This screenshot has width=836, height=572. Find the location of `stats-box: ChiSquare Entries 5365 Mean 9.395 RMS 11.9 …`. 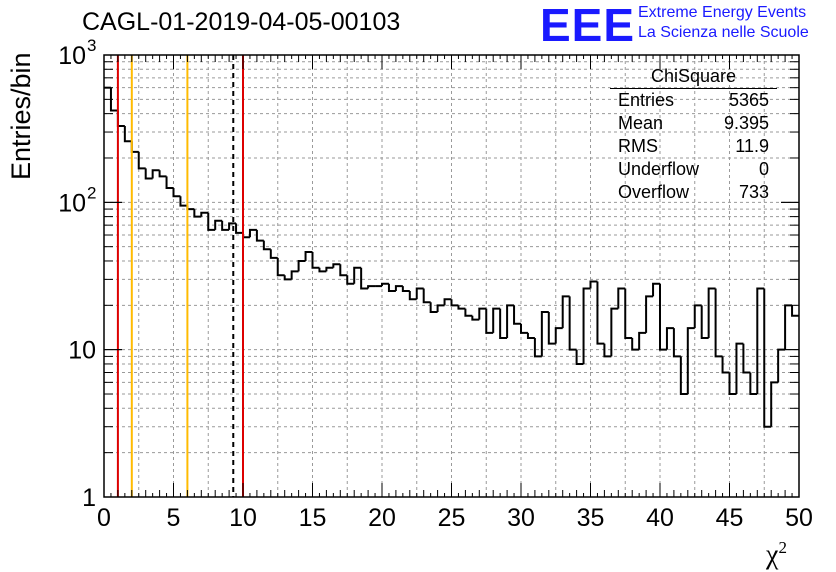

stats-box: ChiSquare Entries 5365 Mean 9.395 RMS 11.9 … is located at coordinates (693, 135).